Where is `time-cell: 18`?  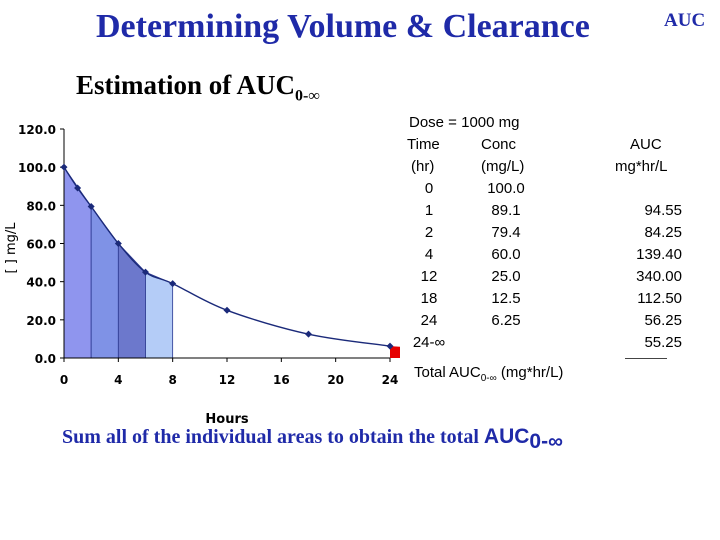
time-cell: 18 is located at coordinates (429, 298).